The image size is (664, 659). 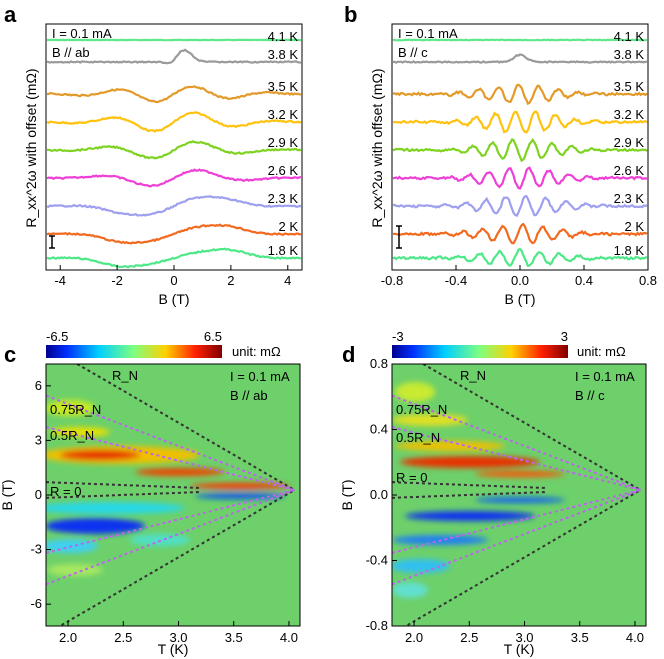 What do you see at coordinates (564, 336) in the screenshot?
I see `colorbar-max: 3` at bounding box center [564, 336].